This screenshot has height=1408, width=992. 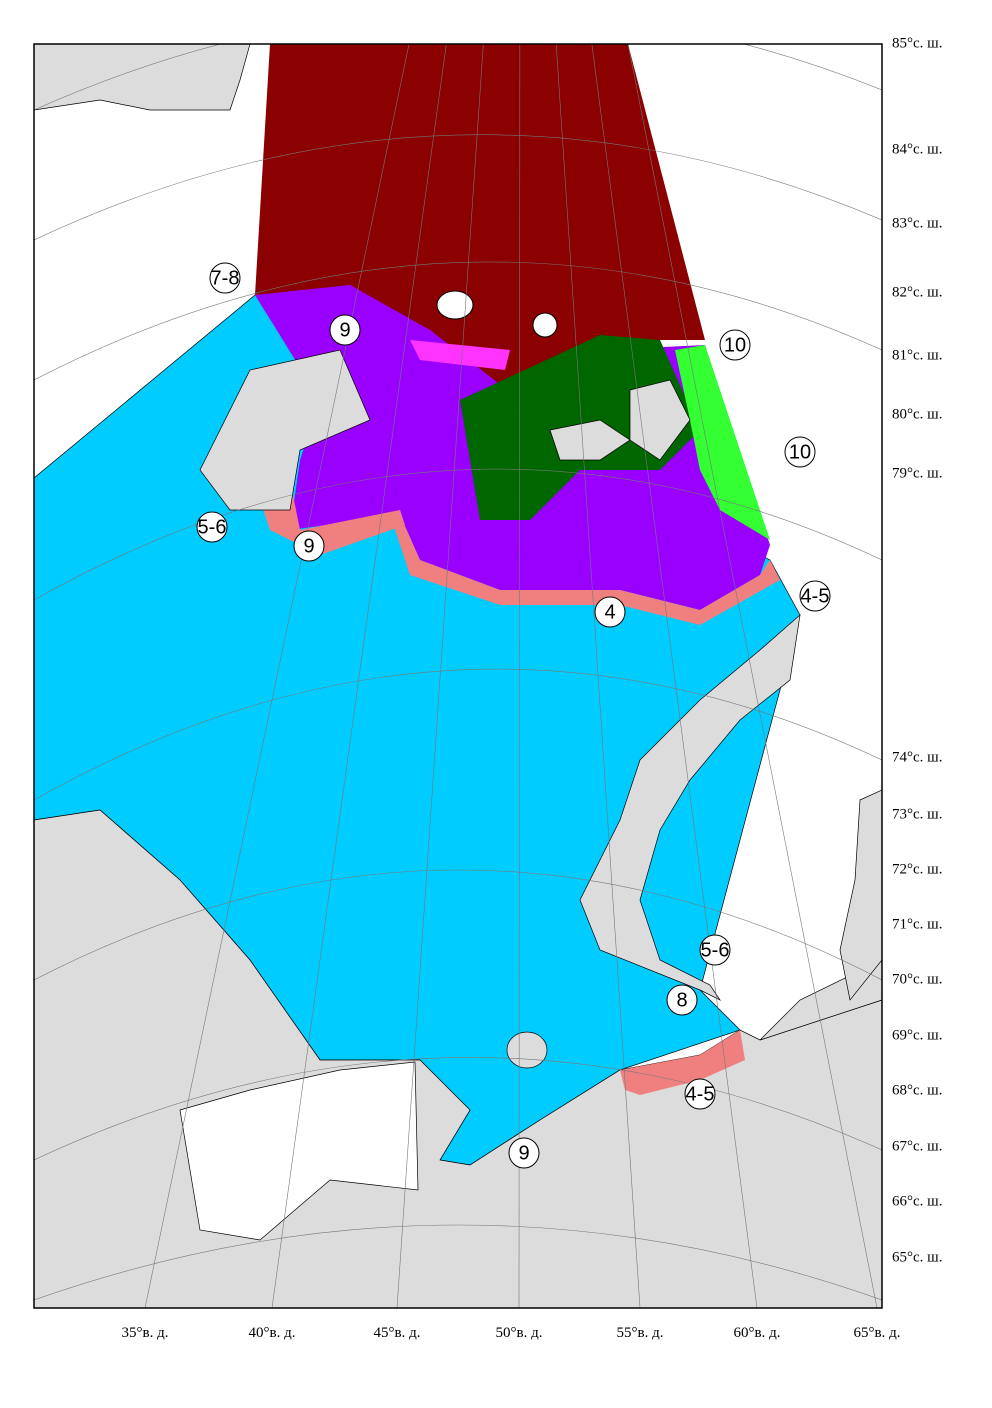 I want to click on lat-label: 83°с. ш., so click(x=917, y=223).